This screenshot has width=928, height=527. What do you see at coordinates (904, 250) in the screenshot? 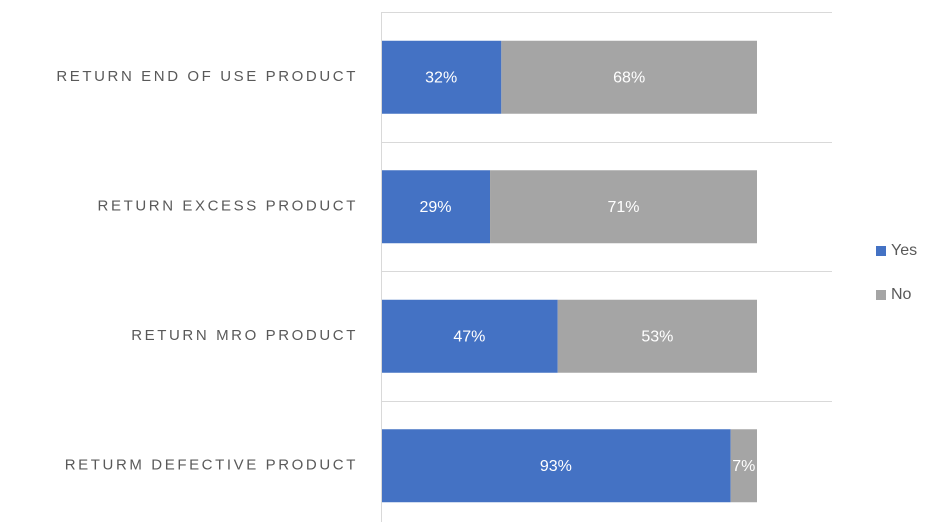
I see `legend-label: Yes` at bounding box center [904, 250].